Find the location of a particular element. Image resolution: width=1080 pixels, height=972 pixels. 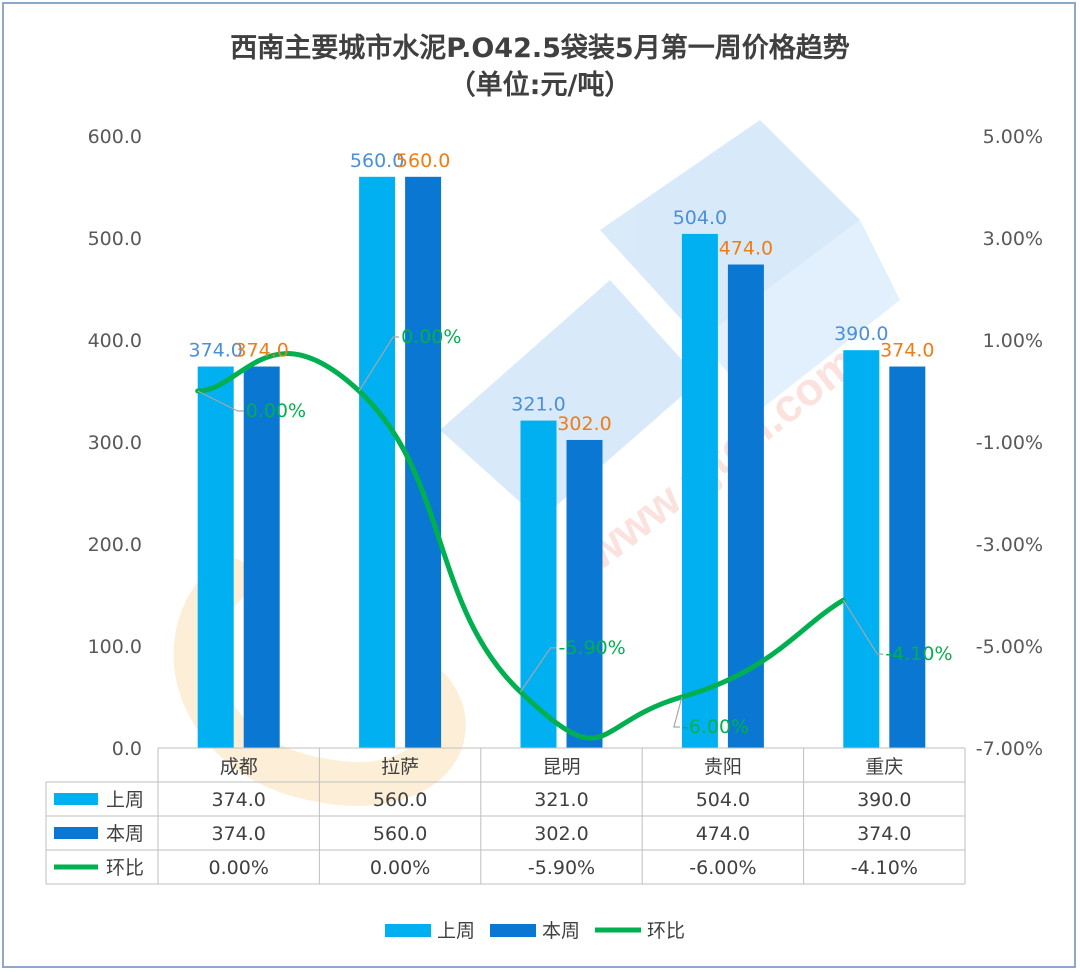

legend-label: 上周 is located at coordinates (456, 931).